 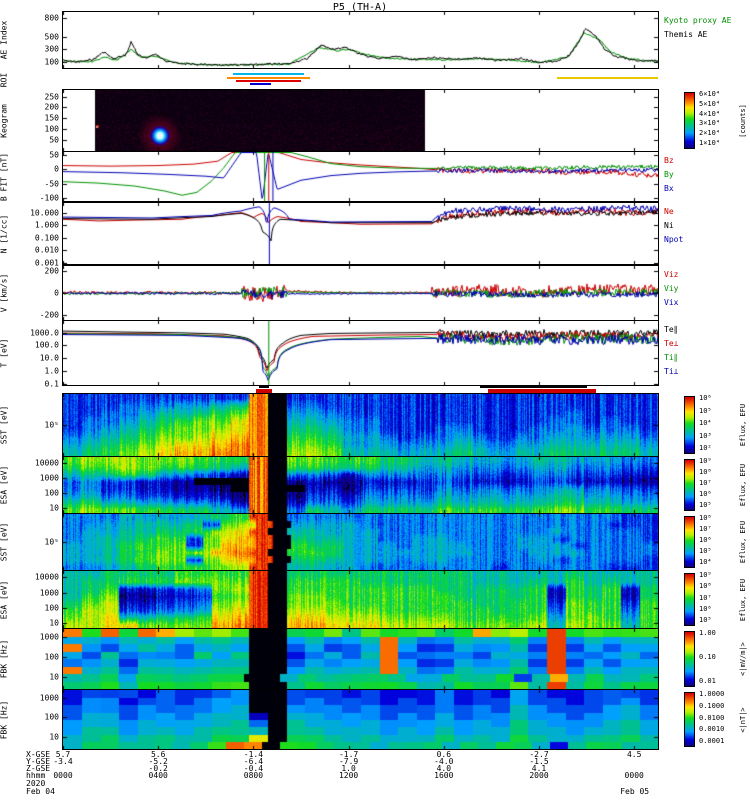 I want to click on ephemeris-value: -4.0, so click(x=444, y=761).